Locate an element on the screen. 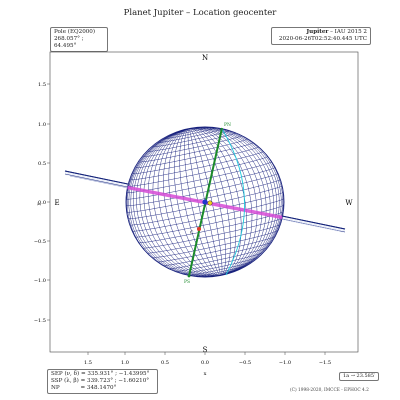  y-tick-label: 1.5 is located at coordinates (42, 85).